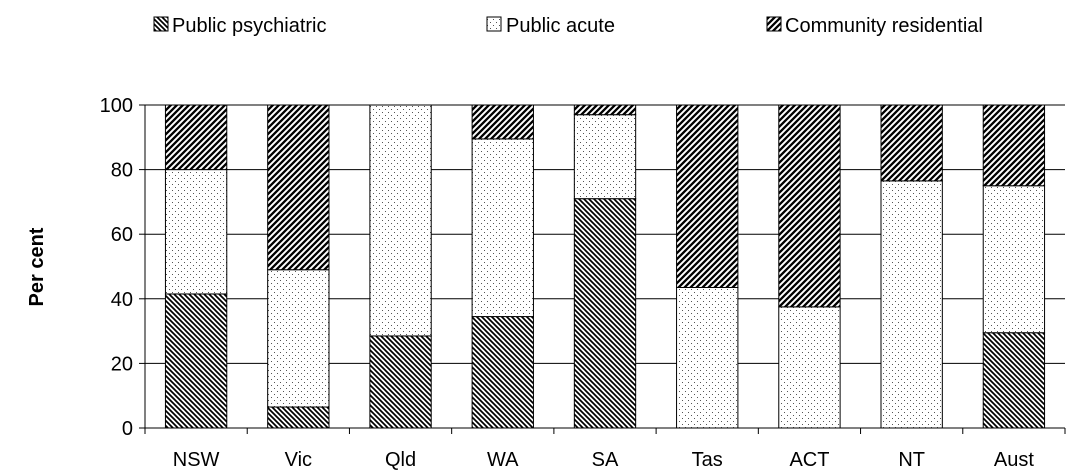 This screenshot has width=1081, height=474. What do you see at coordinates (884, 26) in the screenshot?
I see `legend-label-community-residential: Community residential` at bounding box center [884, 26].